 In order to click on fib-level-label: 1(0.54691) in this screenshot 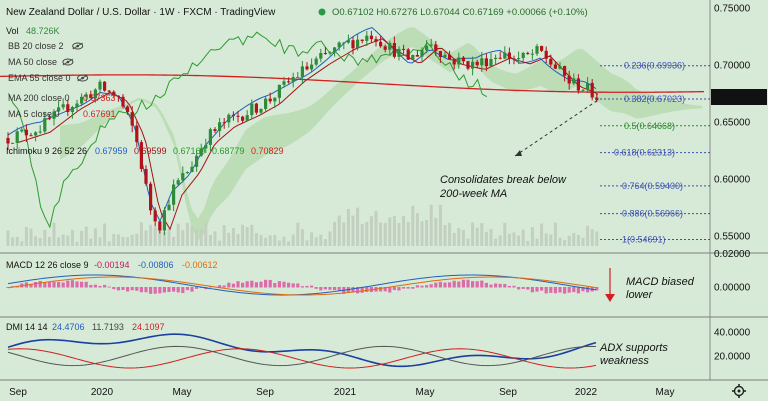, I will do `click(644, 240)`.